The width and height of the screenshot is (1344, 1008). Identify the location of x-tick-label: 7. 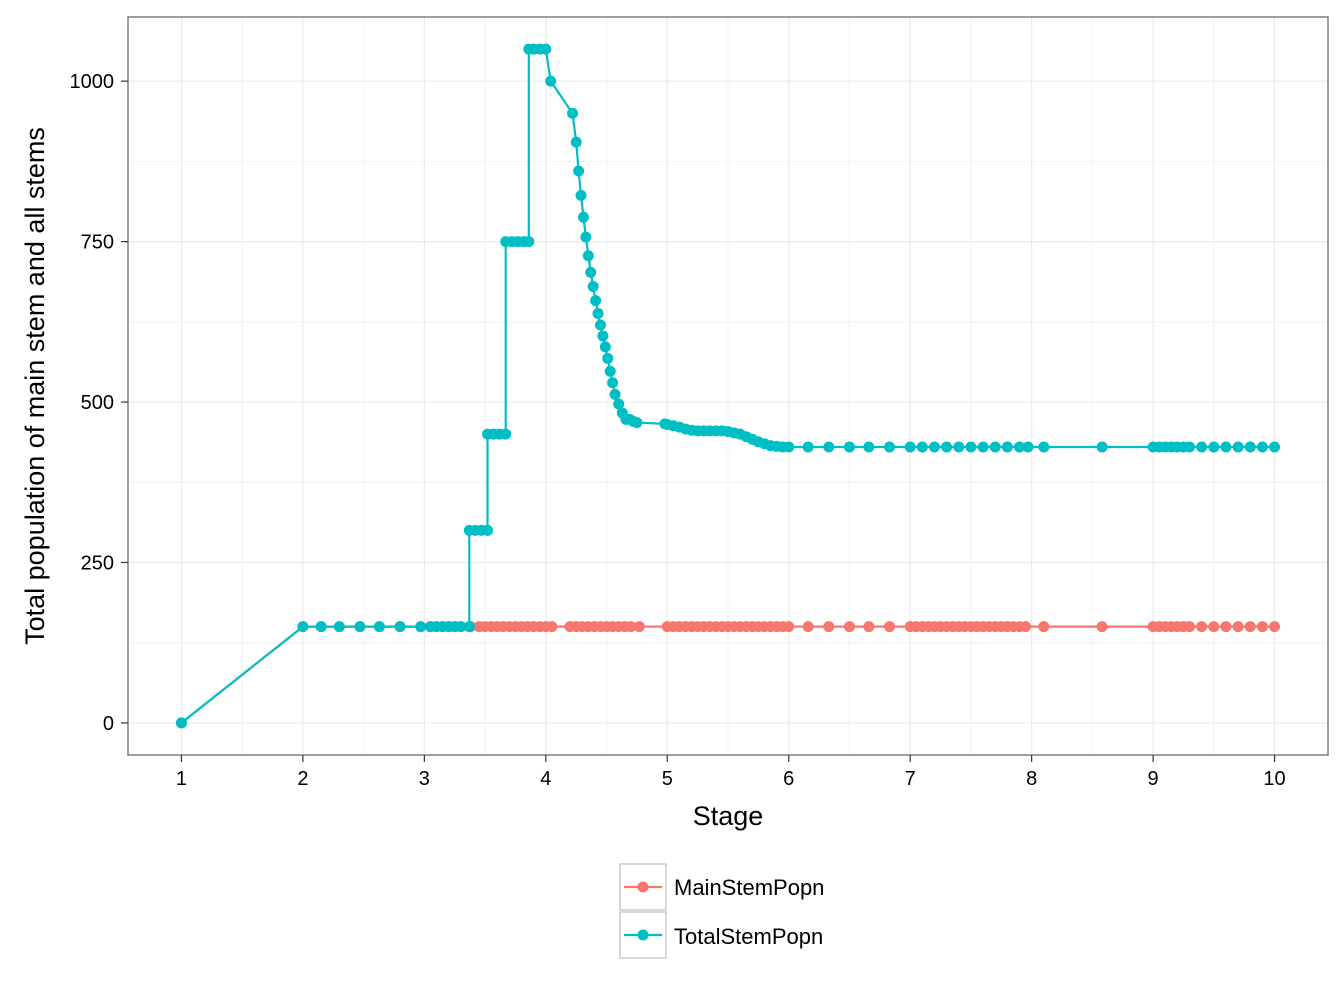
(910, 779).